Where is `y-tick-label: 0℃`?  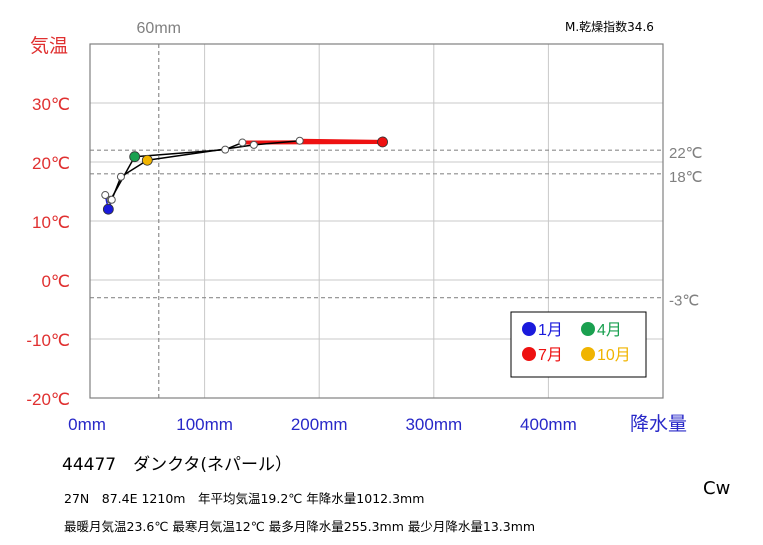
y-tick-label: 0℃ is located at coordinates (55, 281).